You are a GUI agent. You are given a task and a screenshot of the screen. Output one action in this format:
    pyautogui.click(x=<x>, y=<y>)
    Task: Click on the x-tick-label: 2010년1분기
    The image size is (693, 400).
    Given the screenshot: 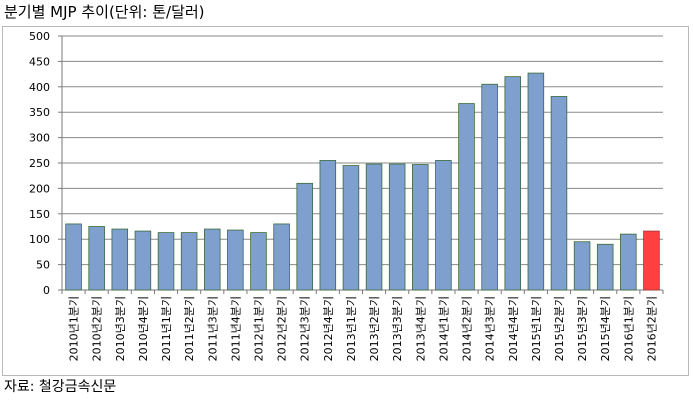 What is the action you would take?
    pyautogui.click(x=74, y=328)
    